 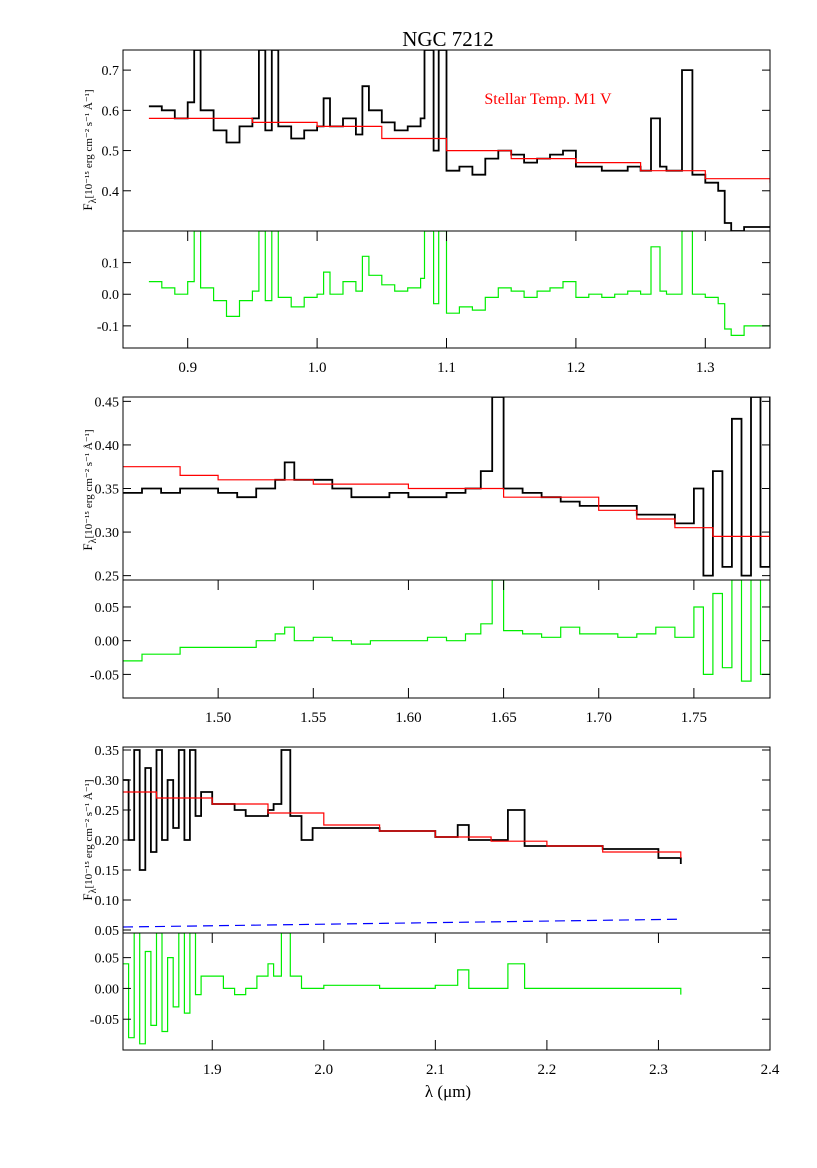 I want to click on xtick-label-4-2: 1.60, so click(x=408, y=718).